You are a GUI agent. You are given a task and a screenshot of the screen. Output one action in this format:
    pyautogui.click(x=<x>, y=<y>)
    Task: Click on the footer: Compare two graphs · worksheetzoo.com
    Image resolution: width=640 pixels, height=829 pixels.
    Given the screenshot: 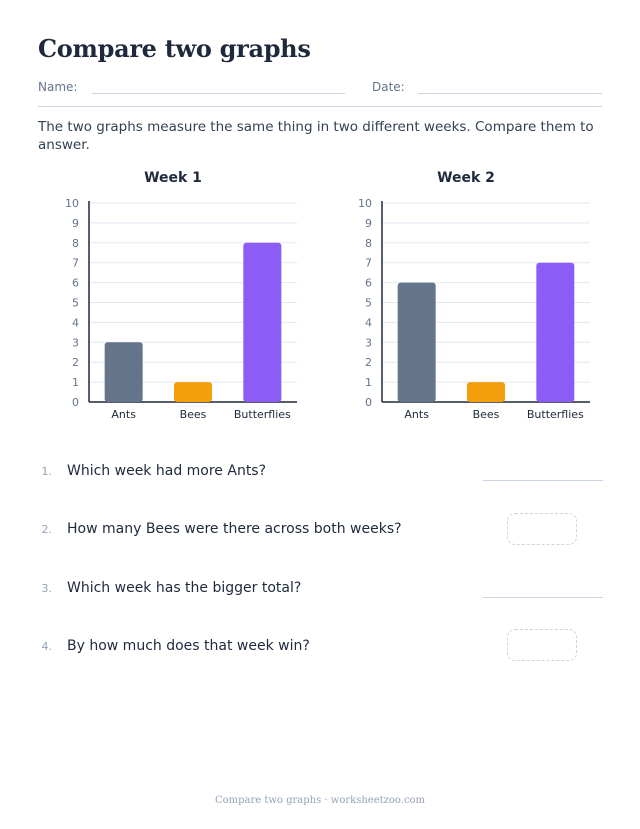 What is the action you would take?
    pyautogui.click(x=320, y=800)
    